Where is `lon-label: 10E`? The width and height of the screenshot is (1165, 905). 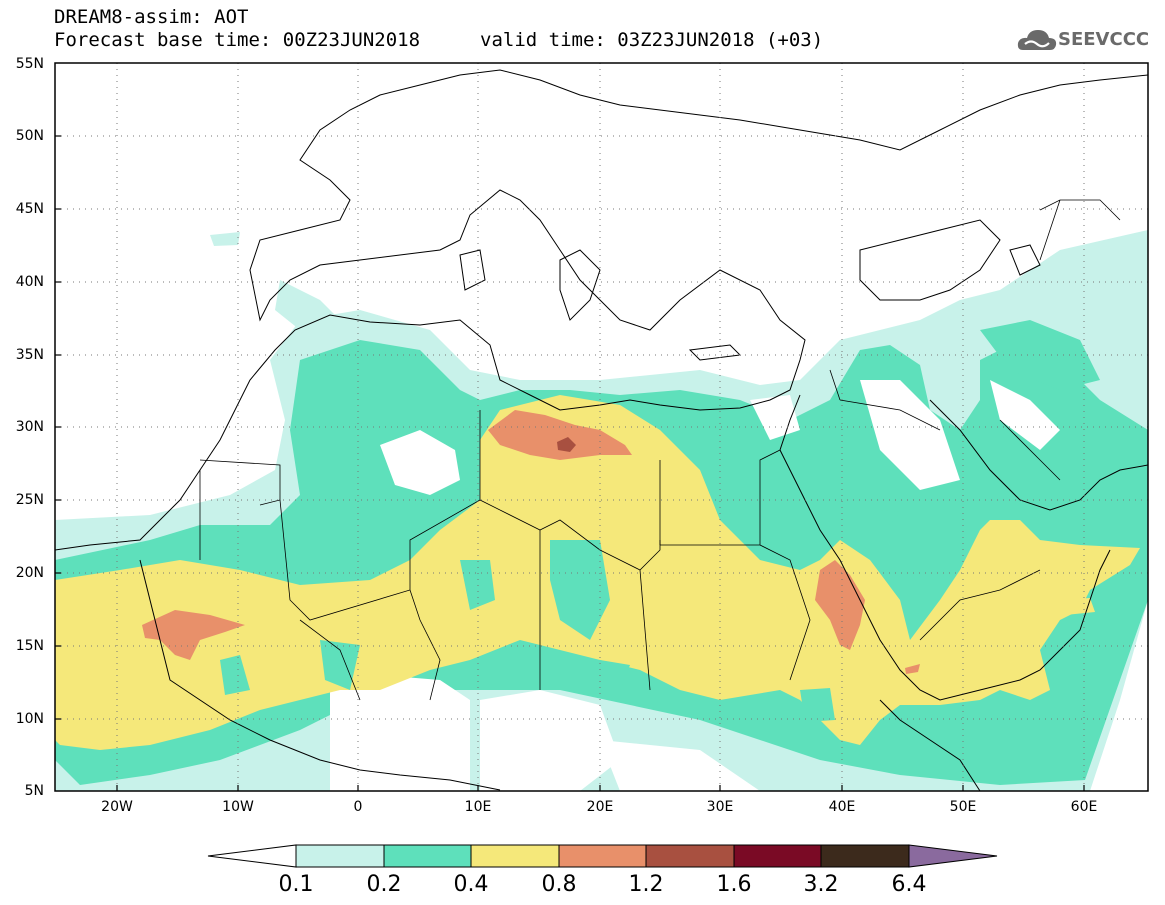 lon-label: 10E is located at coordinates (478, 807).